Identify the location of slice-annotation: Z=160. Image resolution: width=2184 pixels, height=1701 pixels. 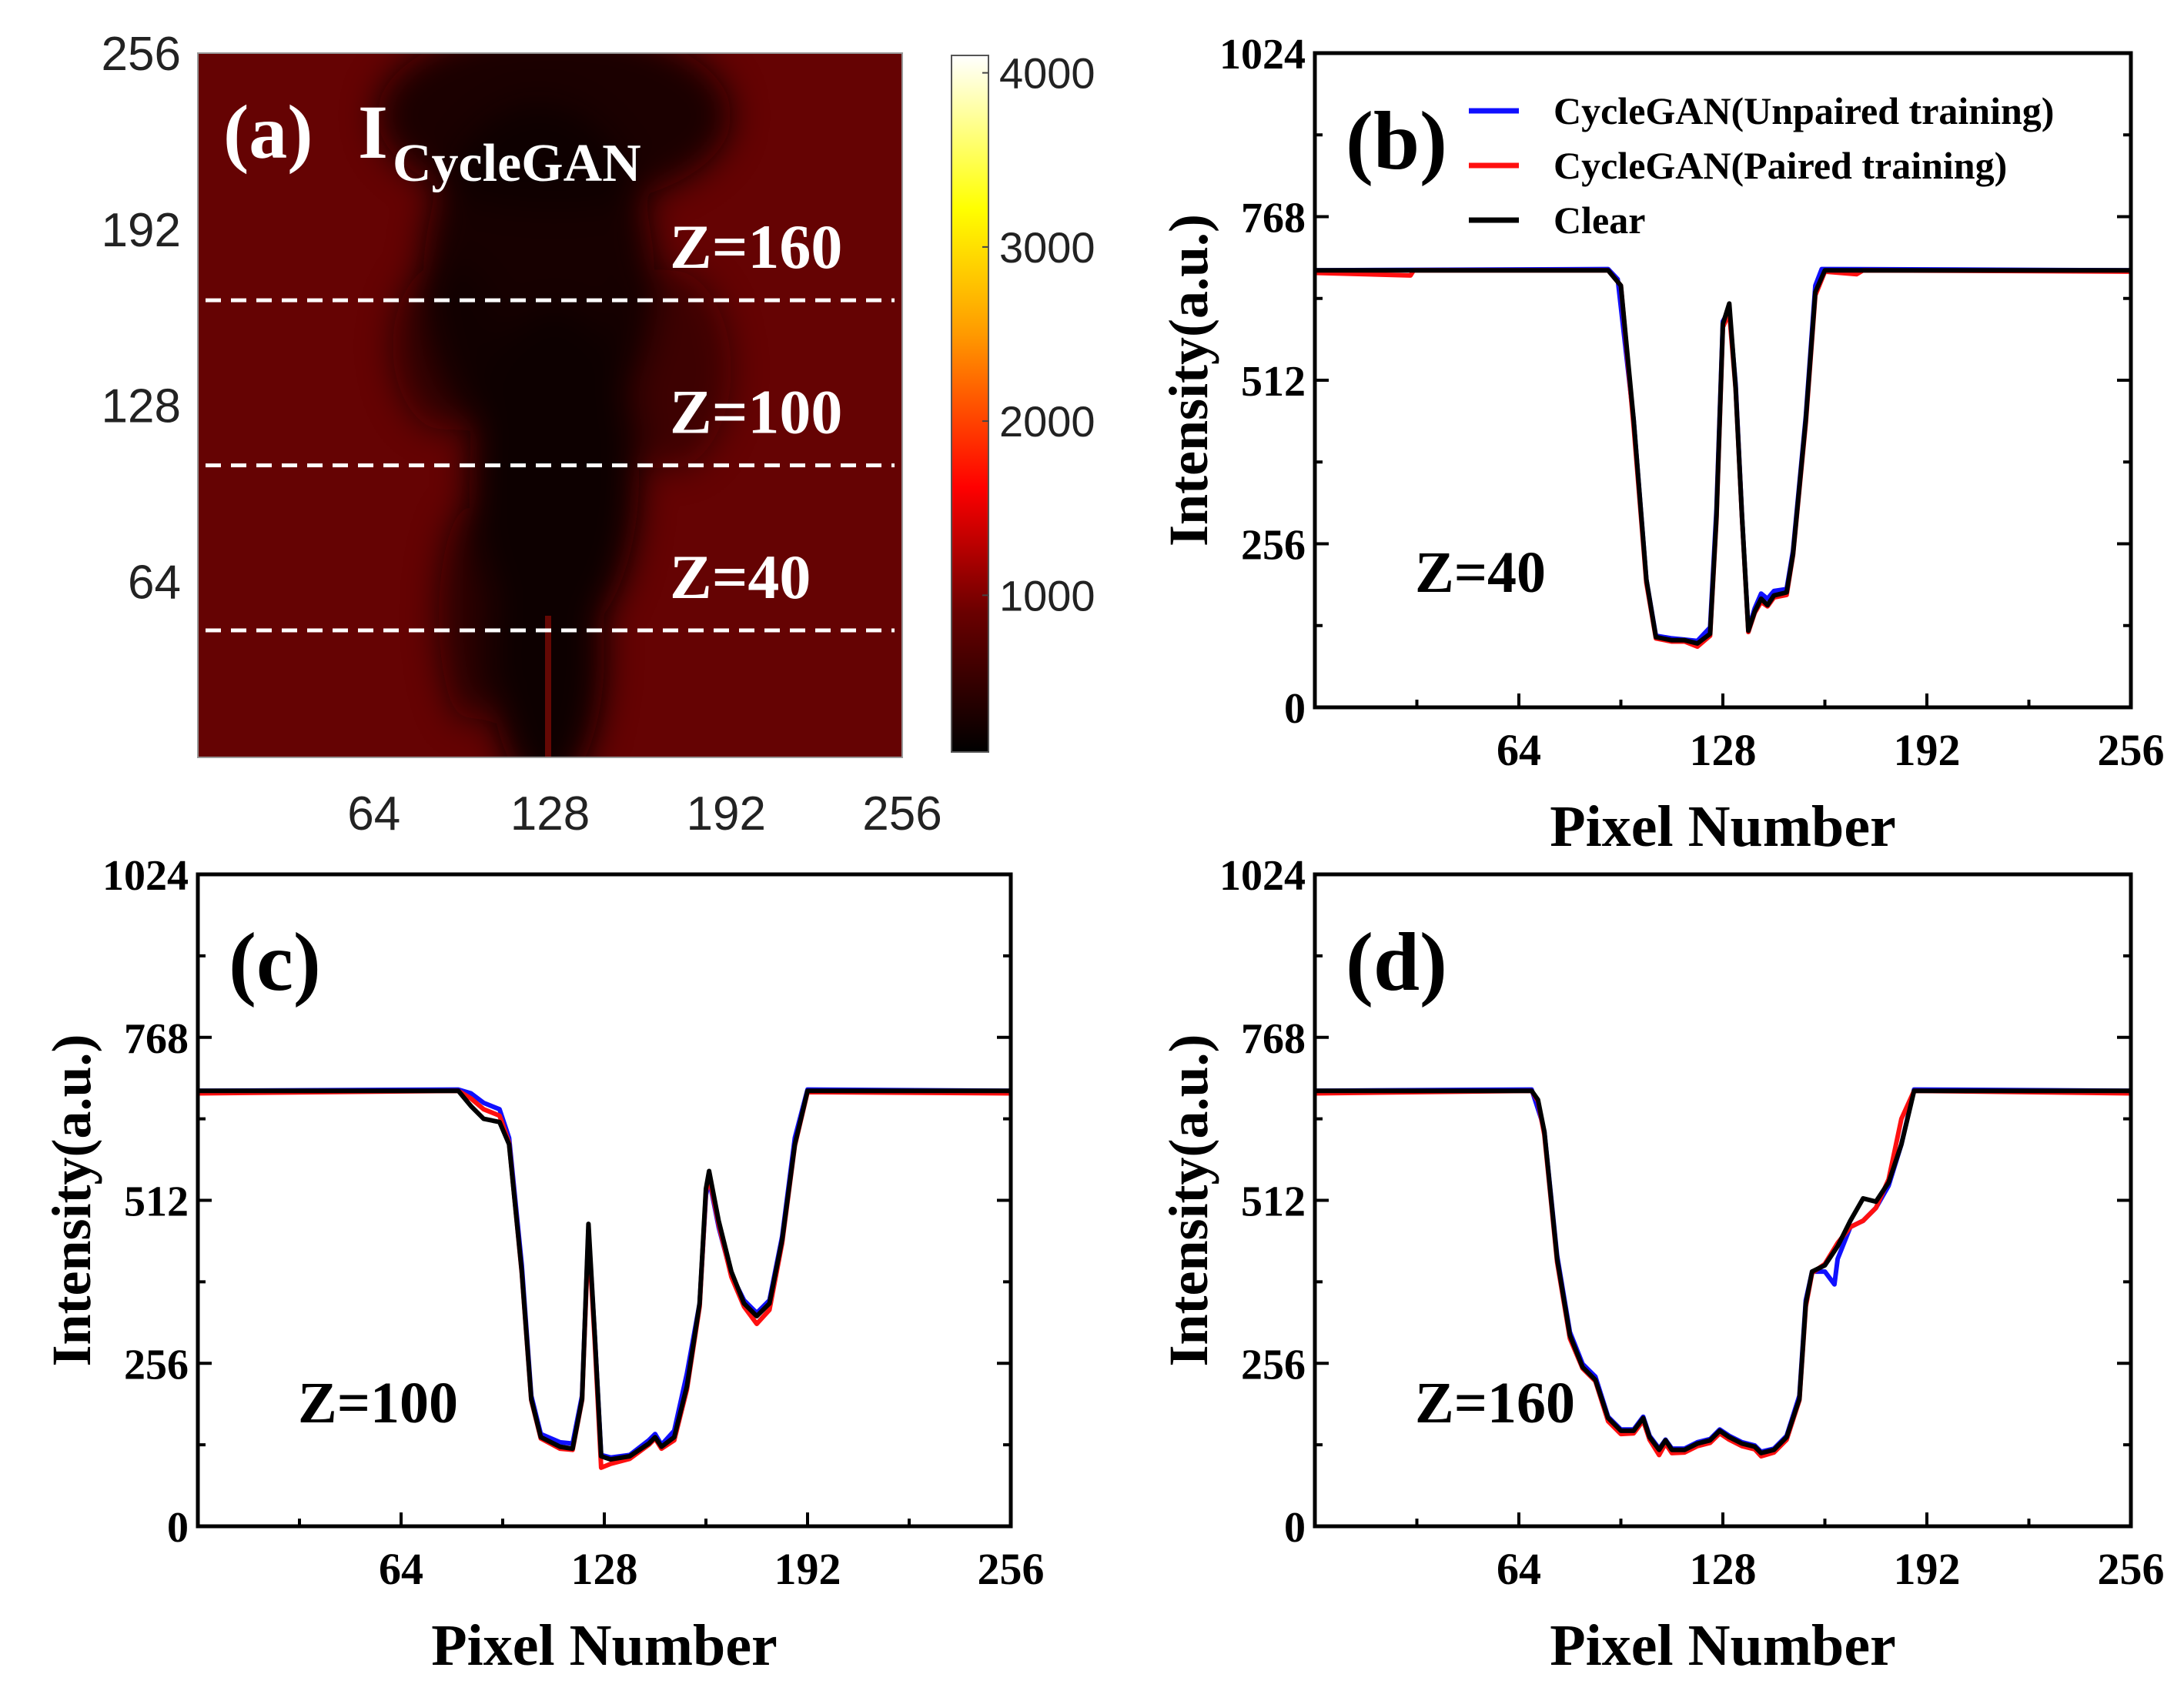
(1495, 1403).